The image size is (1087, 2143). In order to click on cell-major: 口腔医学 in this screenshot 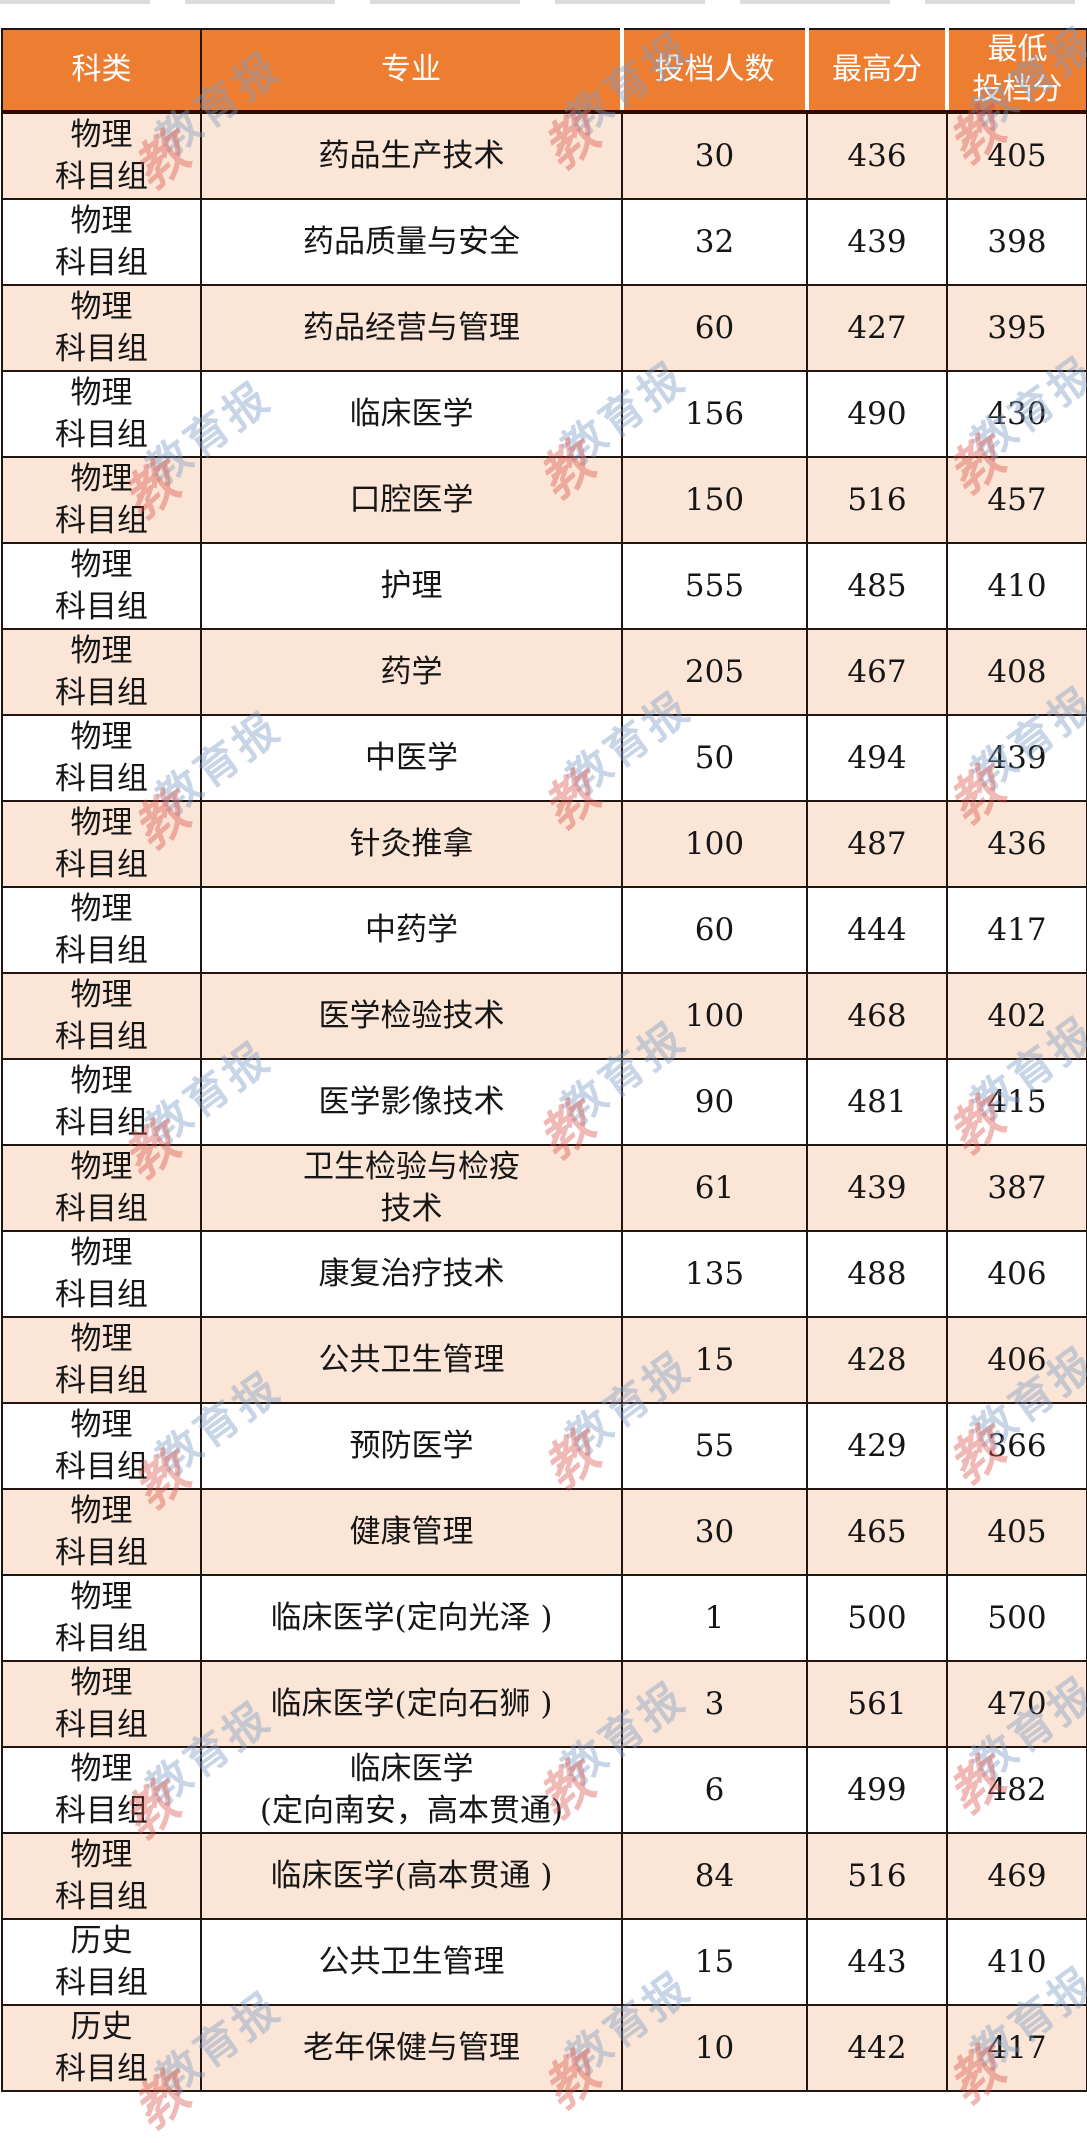, I will do `click(411, 500)`.